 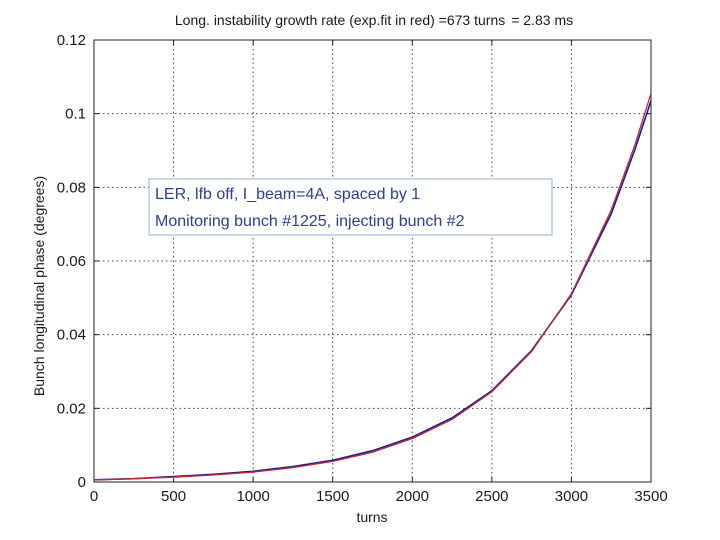 What do you see at coordinates (252, 496) in the screenshot?
I see `x-tick-label: 1000` at bounding box center [252, 496].